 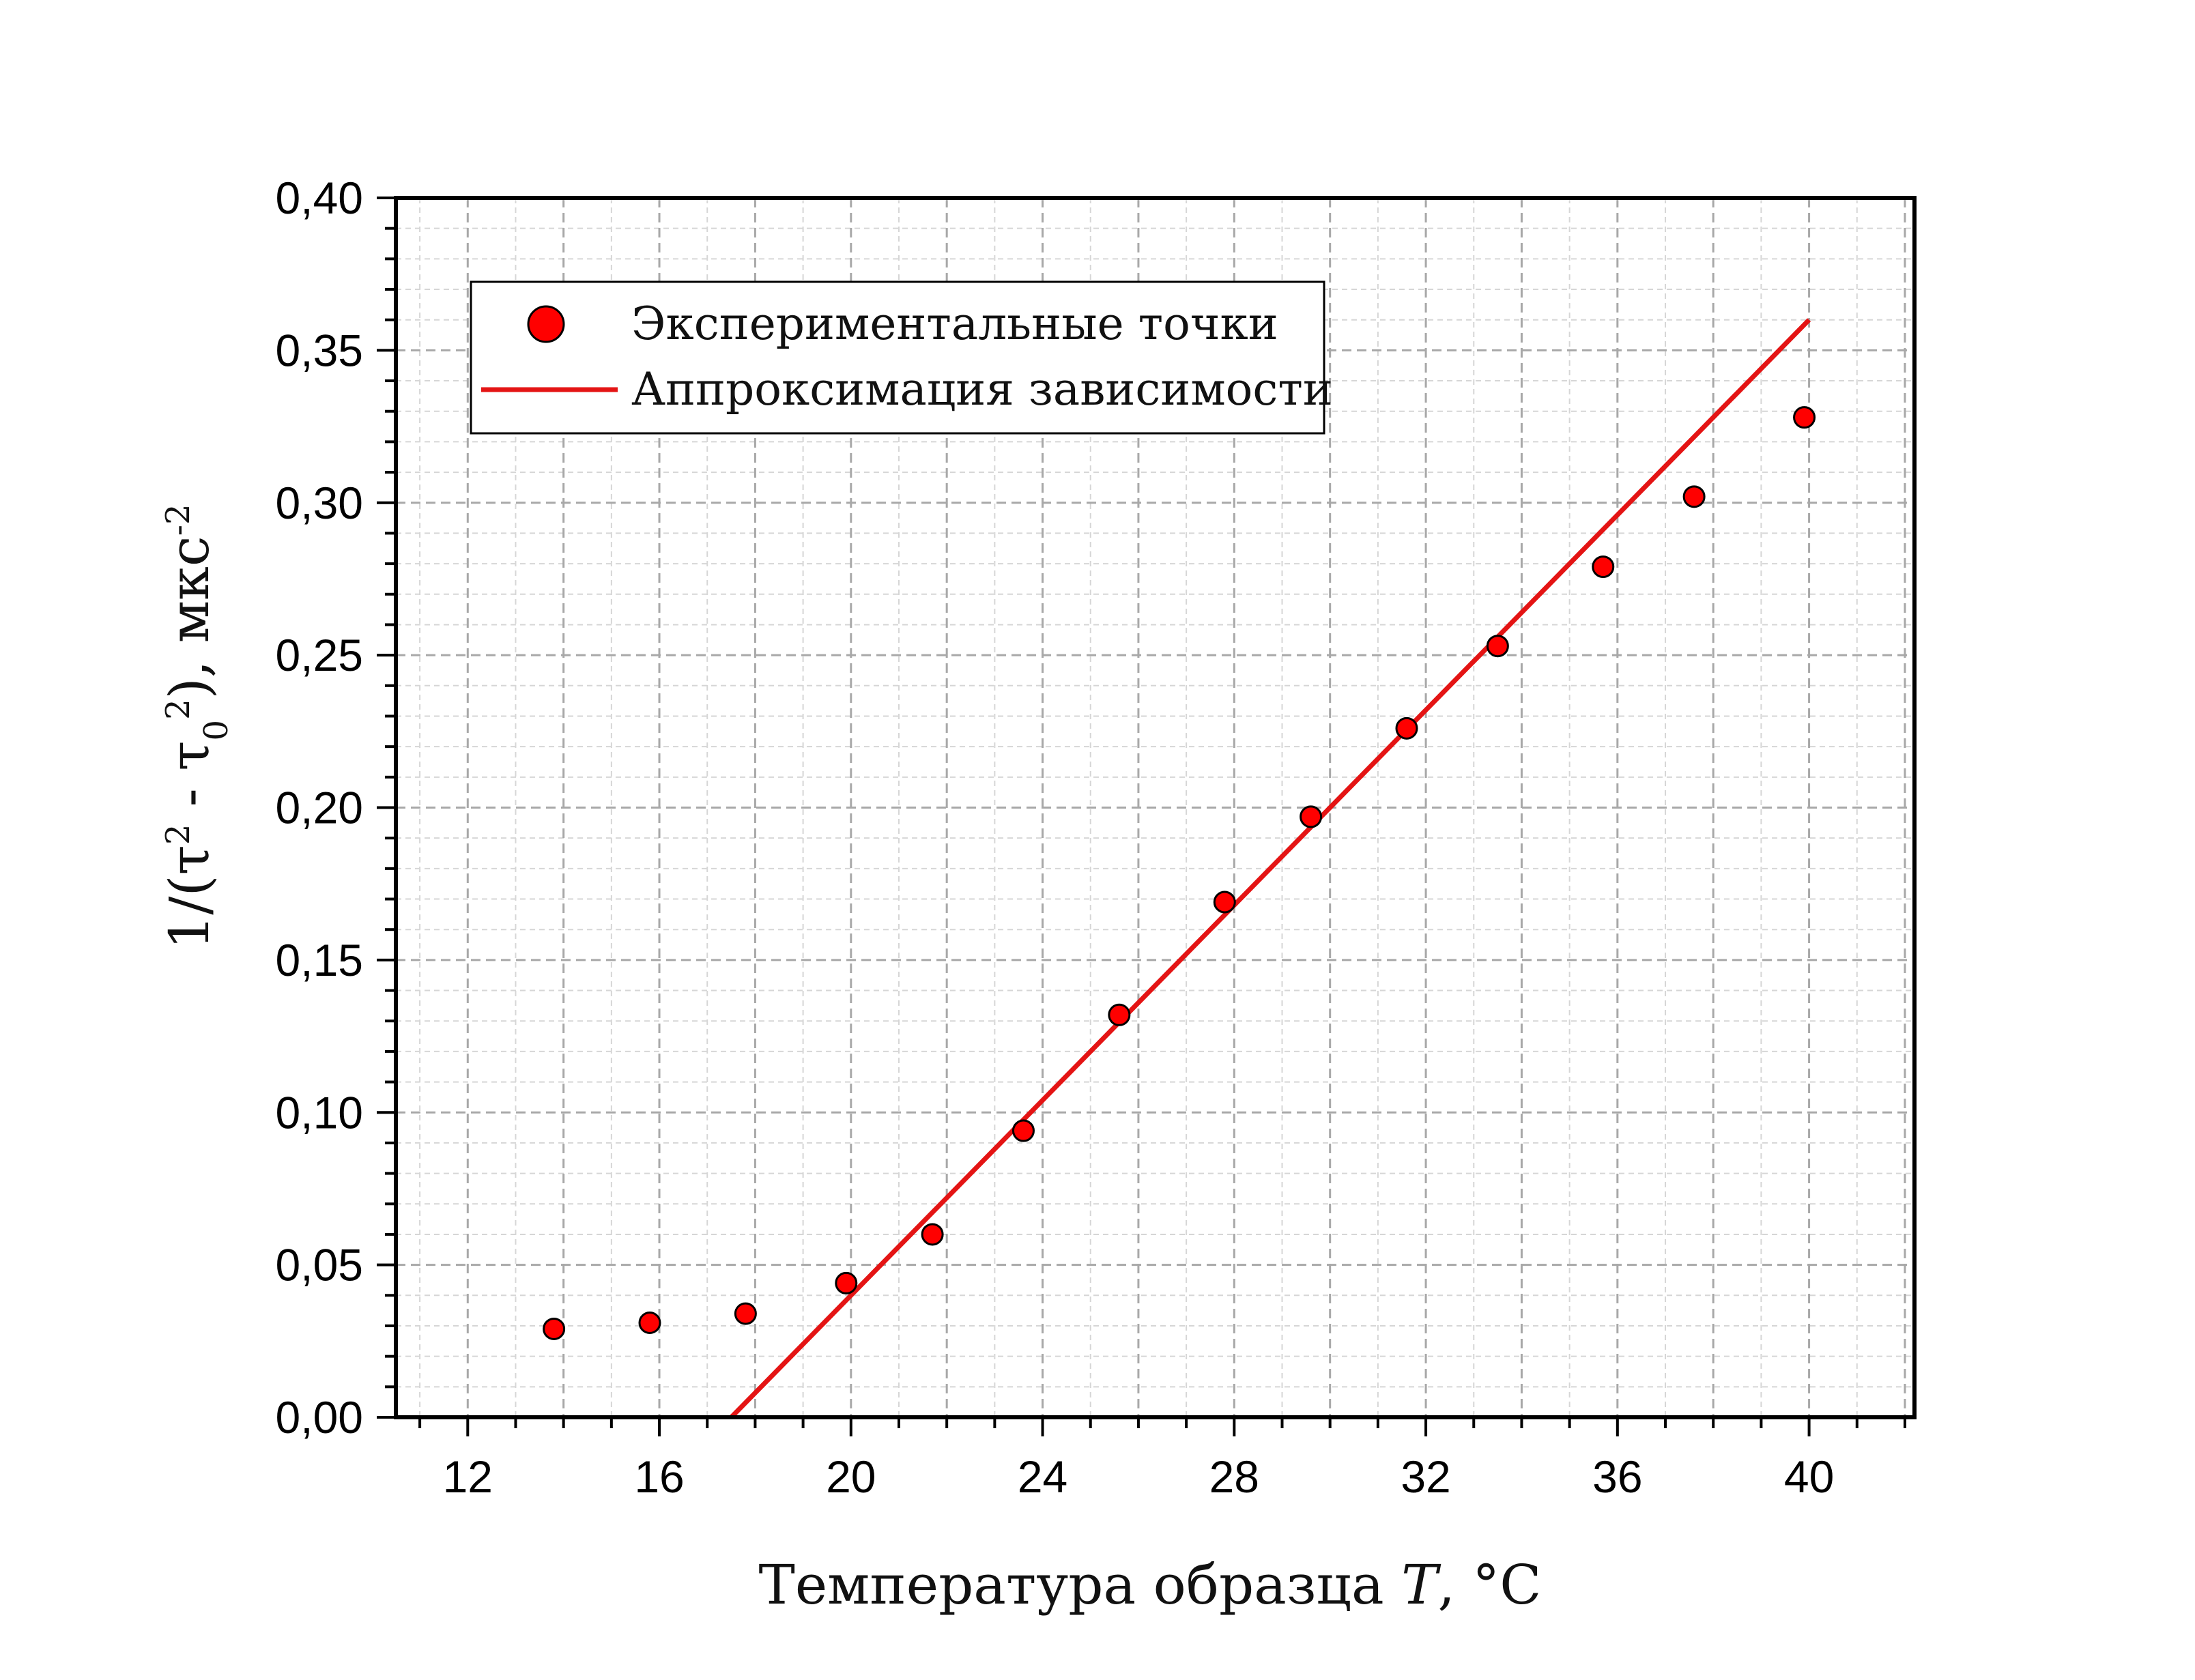 What do you see at coordinates (1042, 1476) in the screenshot?
I see `x-tick-label: 24` at bounding box center [1042, 1476].